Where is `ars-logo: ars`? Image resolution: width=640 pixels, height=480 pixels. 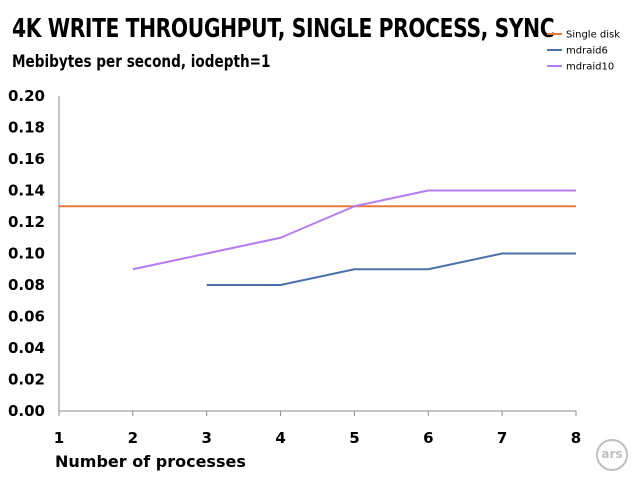 ars-logo: ars is located at coordinates (612, 455).